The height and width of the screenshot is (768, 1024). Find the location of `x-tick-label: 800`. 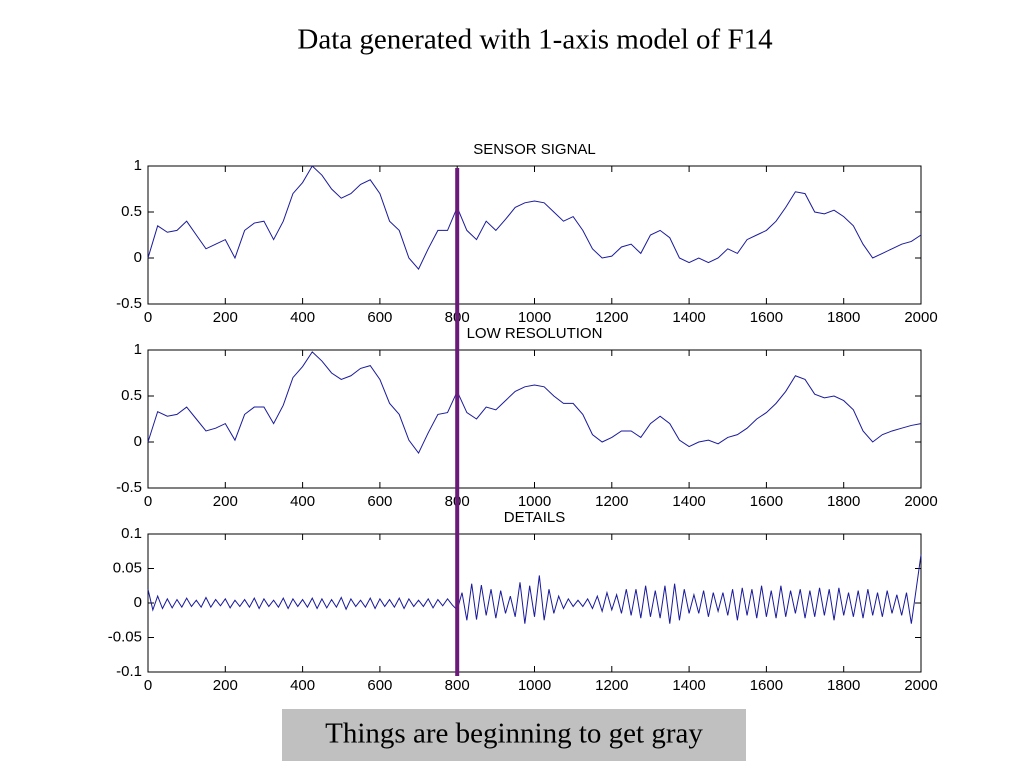

x-tick-label: 800 is located at coordinates (457, 685).